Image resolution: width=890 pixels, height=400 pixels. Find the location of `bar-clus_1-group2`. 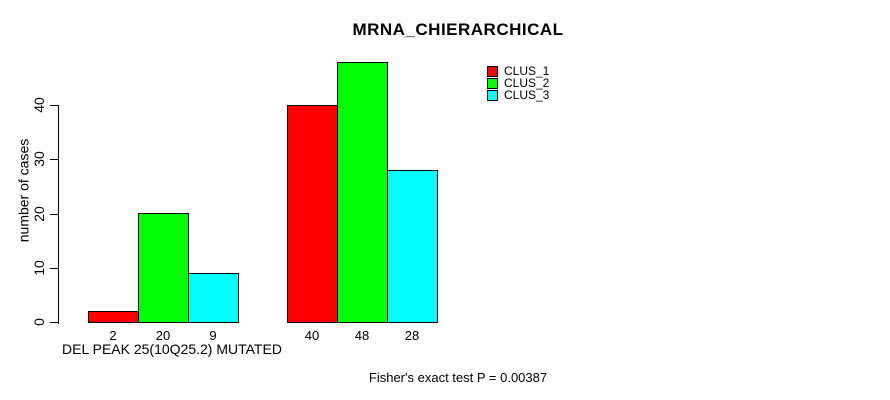

bar-clus_1-group2 is located at coordinates (312, 214).